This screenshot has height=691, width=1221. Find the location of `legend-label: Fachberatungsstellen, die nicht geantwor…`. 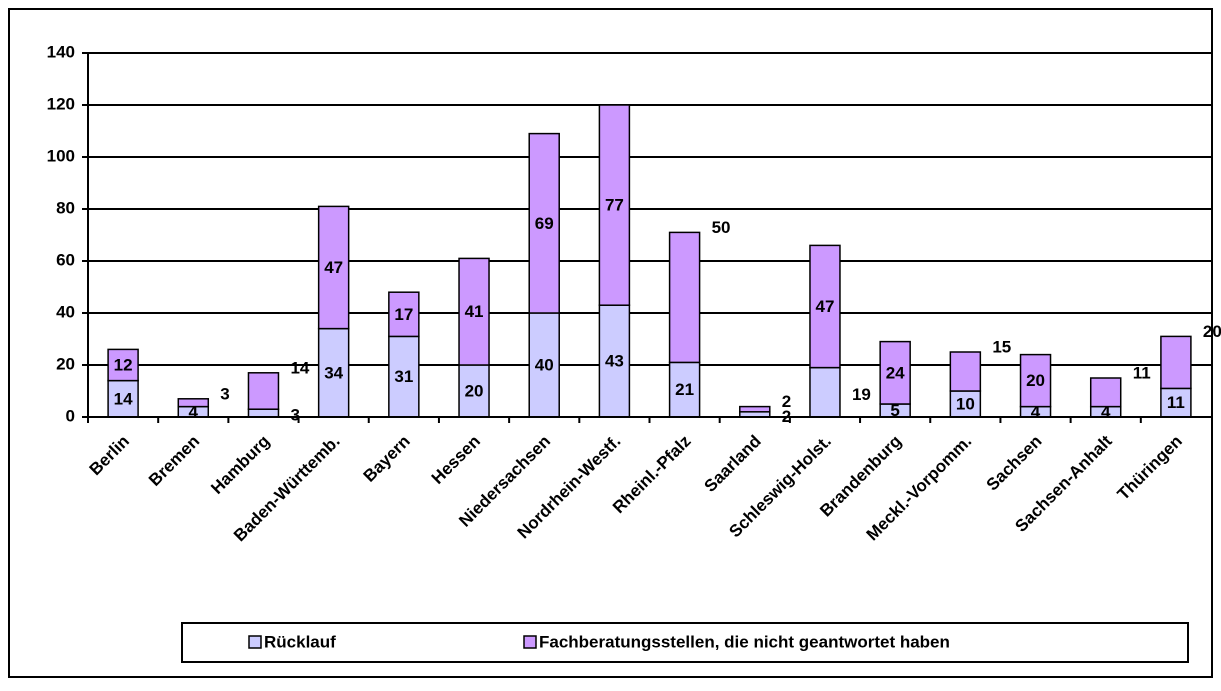

legend-label: Fachberatungsstellen, die nicht geantwor… is located at coordinates (744, 641).